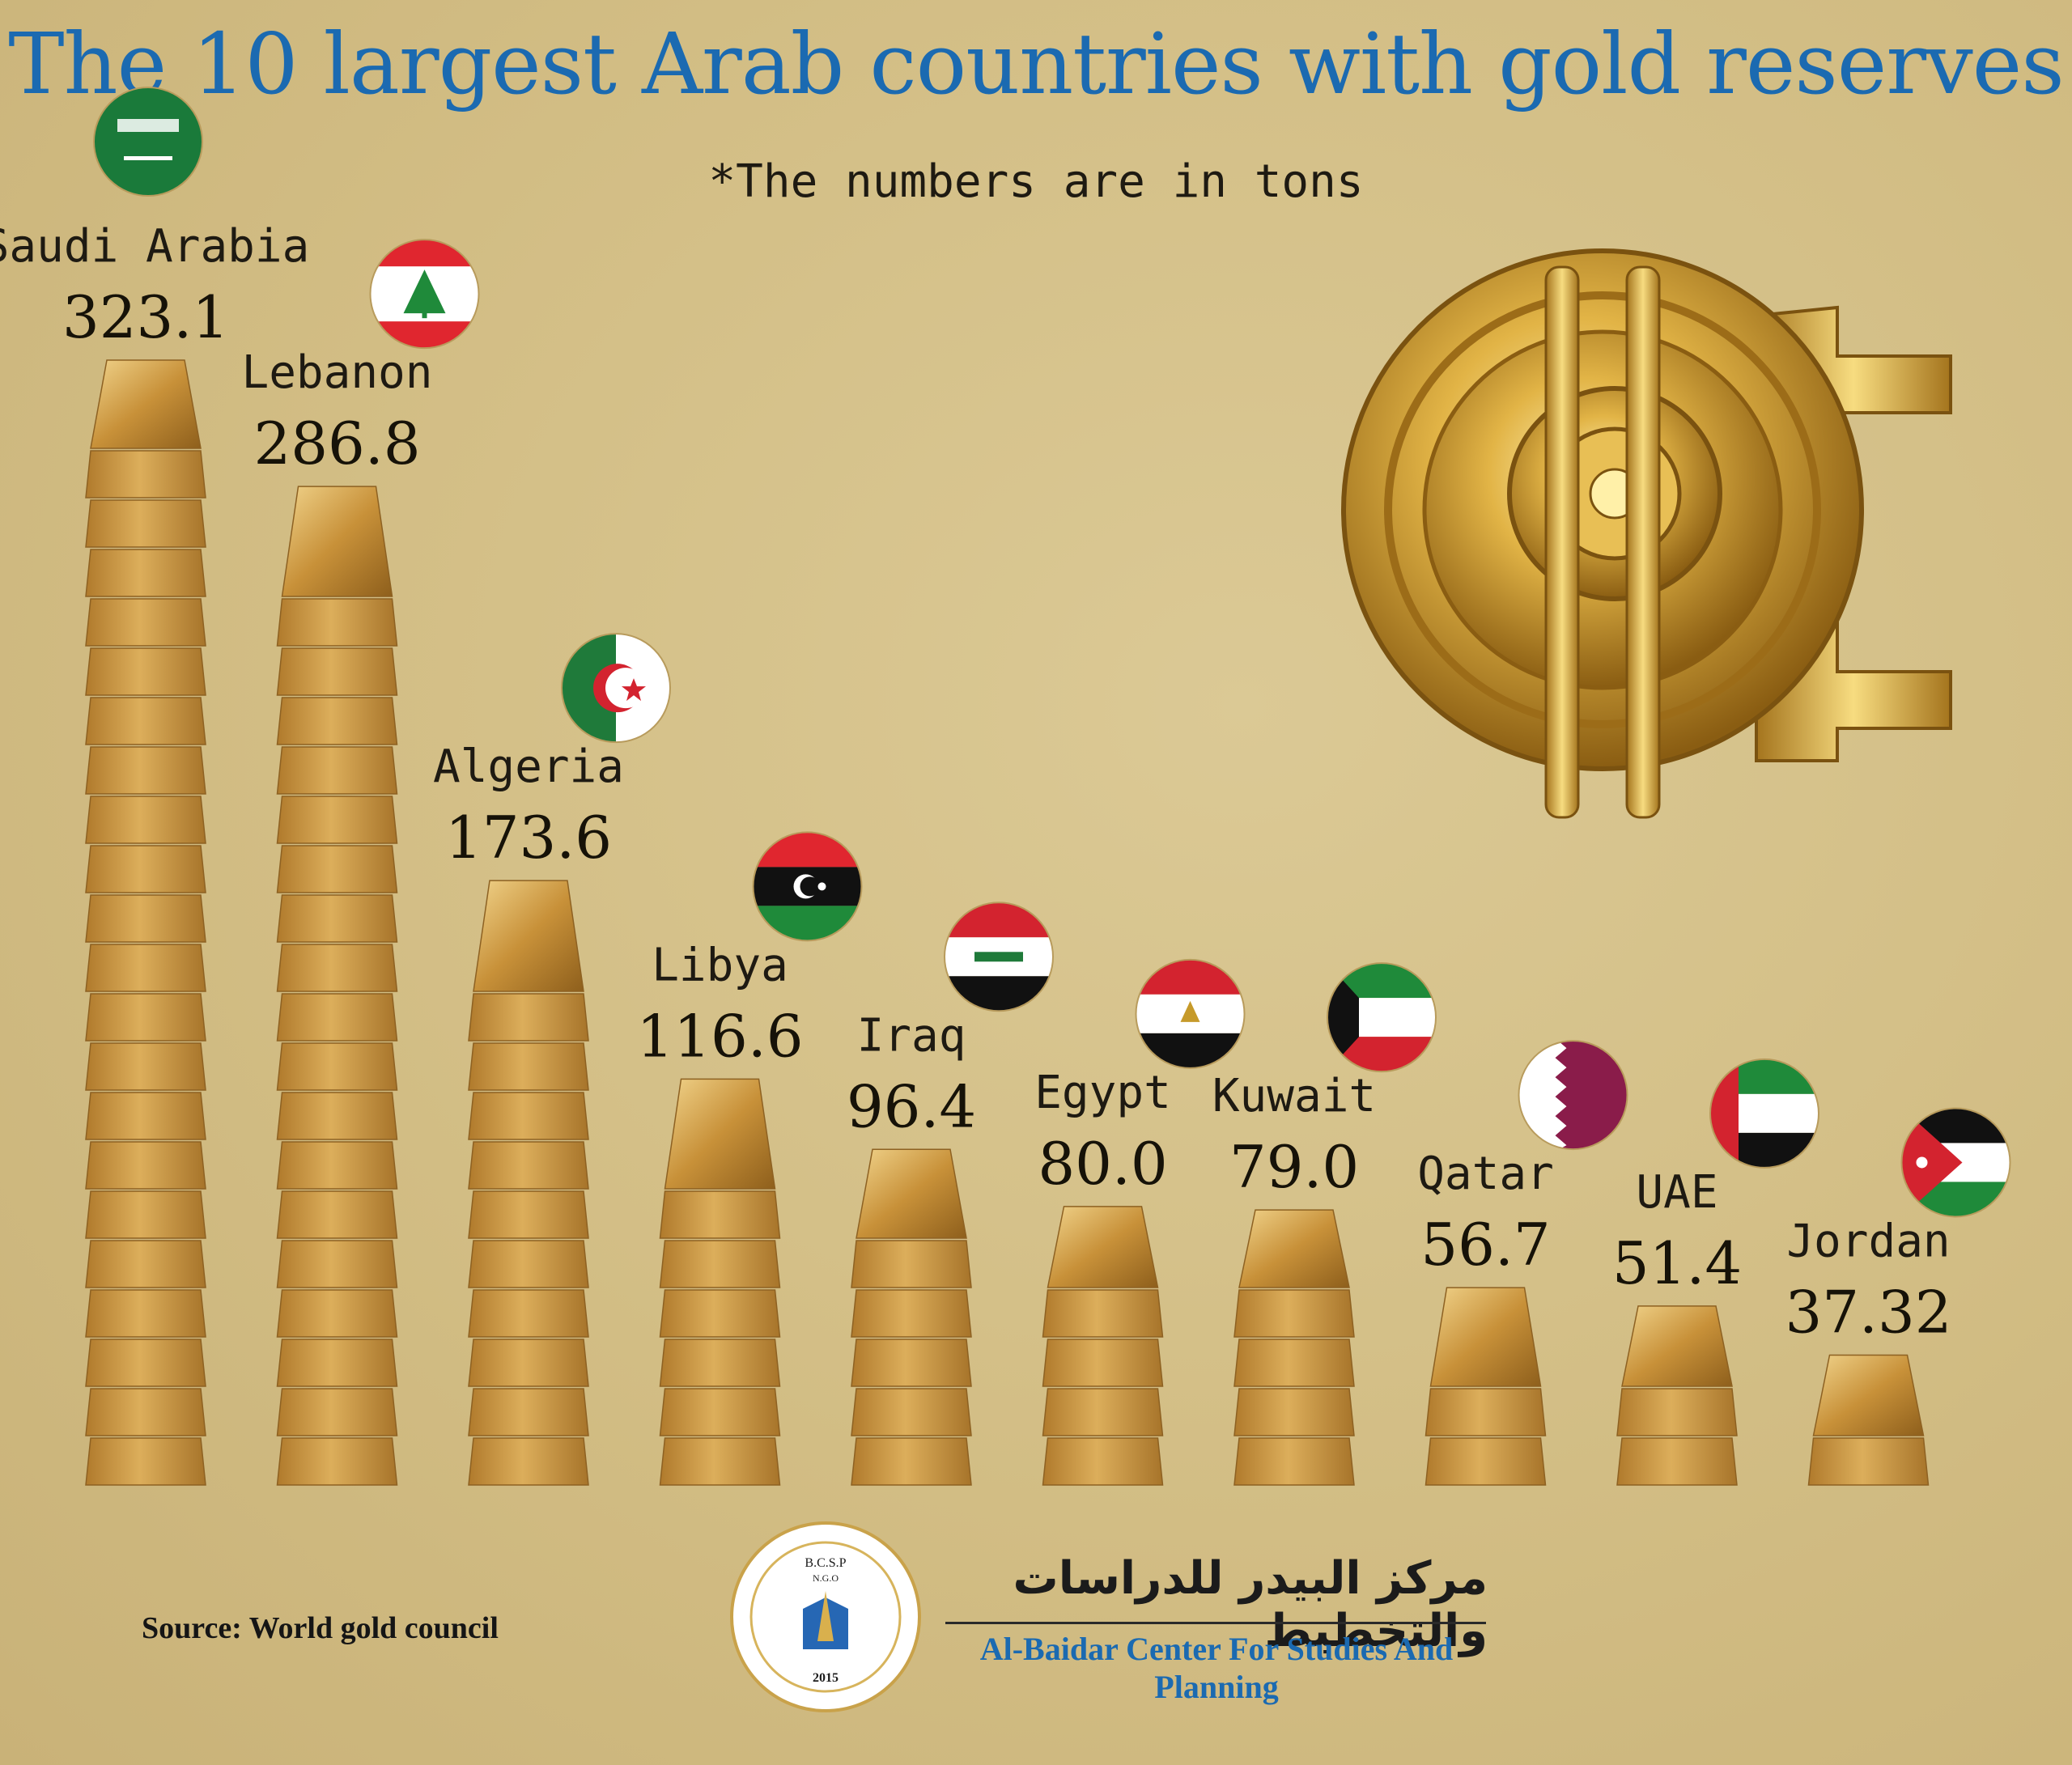 This screenshot has height=1765, width=2072. I want to click on bar-libya, so click(720, 1282).